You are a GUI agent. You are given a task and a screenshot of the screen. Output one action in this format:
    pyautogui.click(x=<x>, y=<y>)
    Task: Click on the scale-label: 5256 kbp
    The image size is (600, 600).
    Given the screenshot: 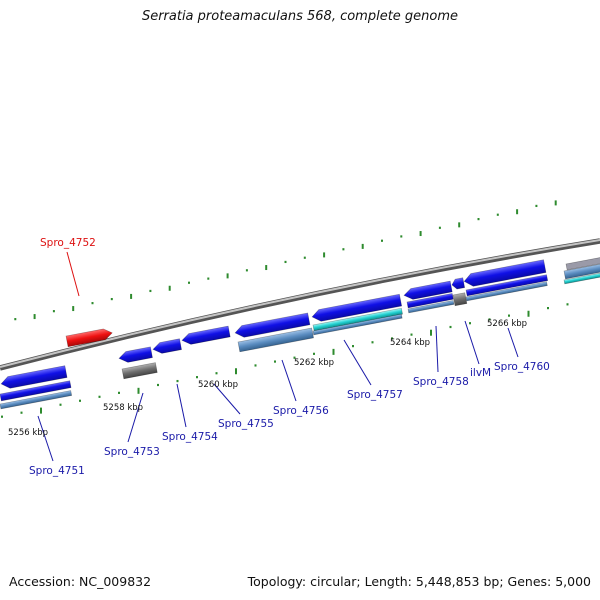 What is the action you would take?
    pyautogui.click(x=28, y=433)
    